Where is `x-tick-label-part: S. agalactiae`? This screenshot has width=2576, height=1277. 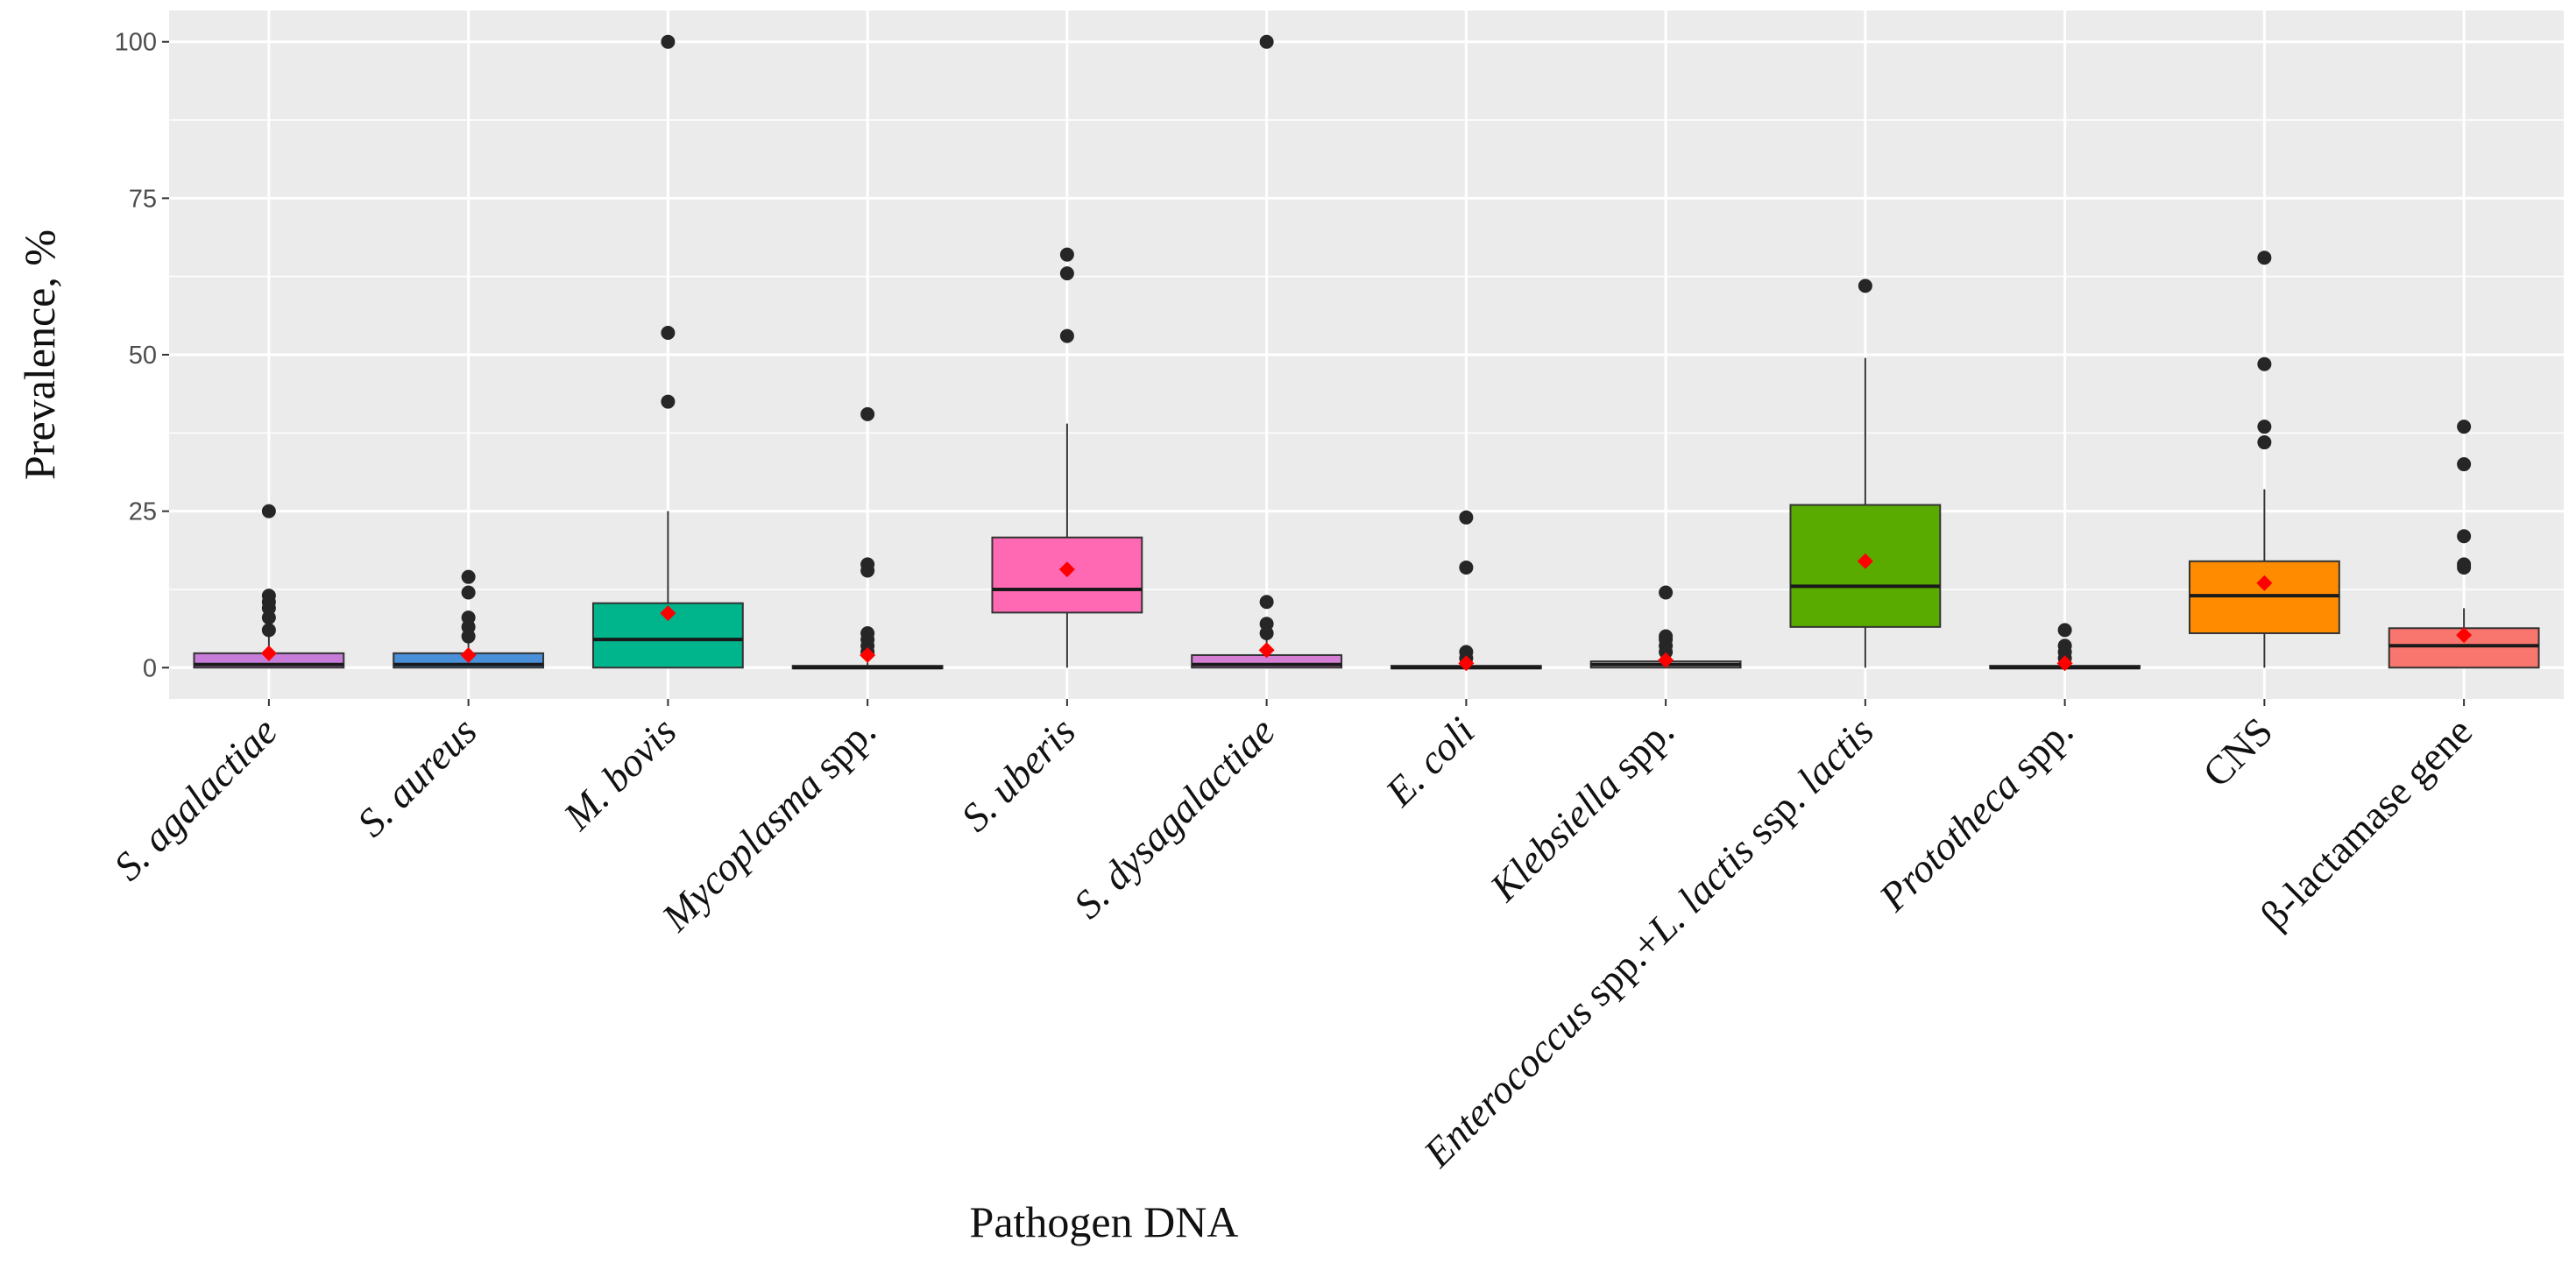
x-tick-label-part: S. agalactiae is located at coordinates (195, 799).